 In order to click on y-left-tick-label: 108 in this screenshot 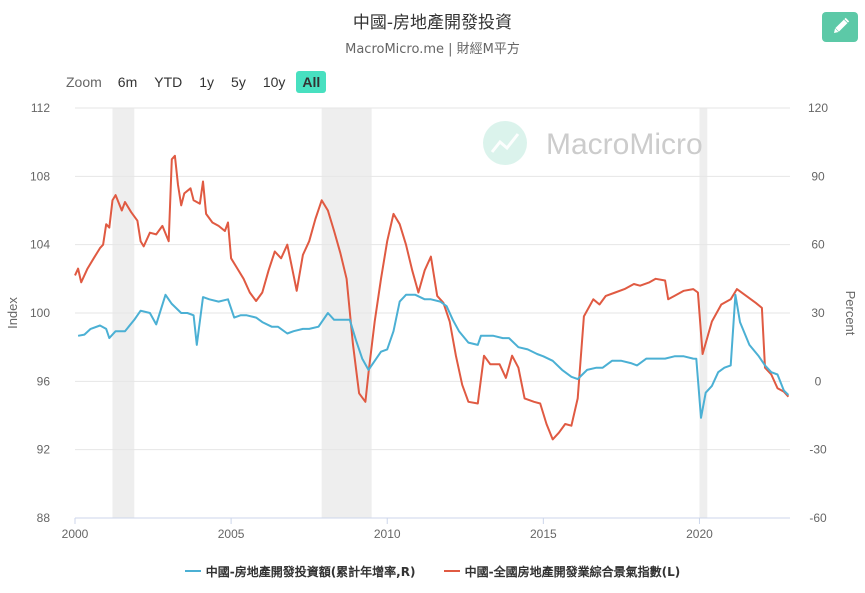, I will do `click(40, 176)`.